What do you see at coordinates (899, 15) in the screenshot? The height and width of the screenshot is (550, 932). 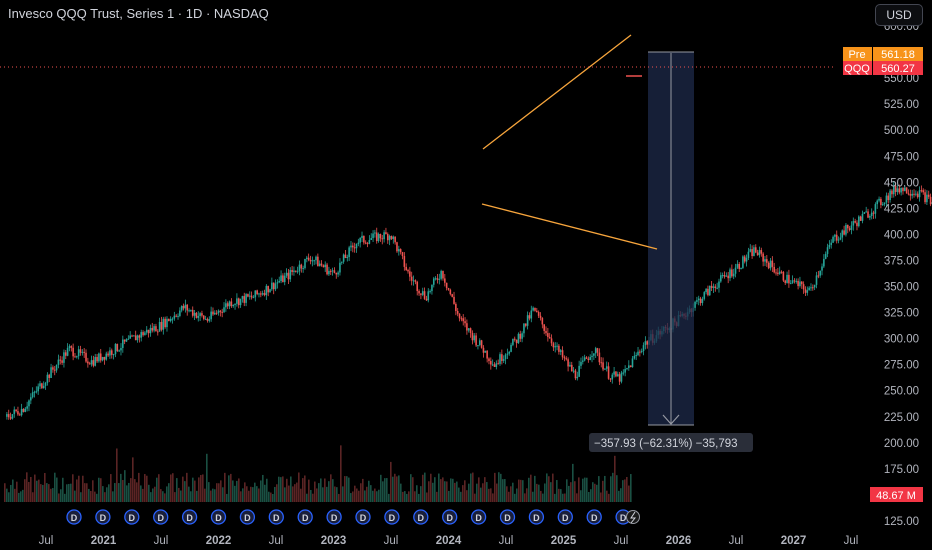 I see `currency-button: USD` at bounding box center [899, 15].